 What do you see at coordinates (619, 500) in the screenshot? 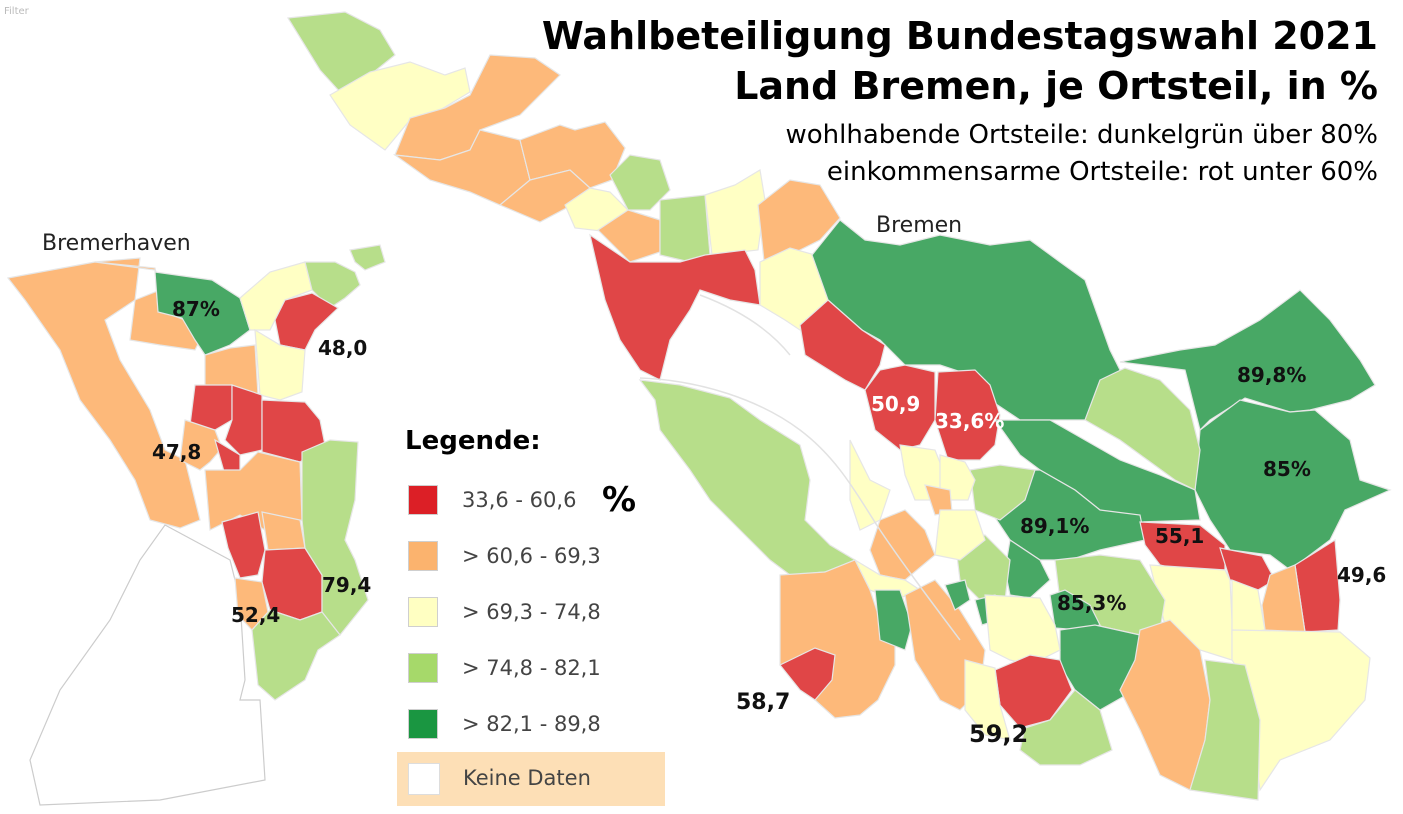
I see `legend-unit: %` at bounding box center [619, 500].